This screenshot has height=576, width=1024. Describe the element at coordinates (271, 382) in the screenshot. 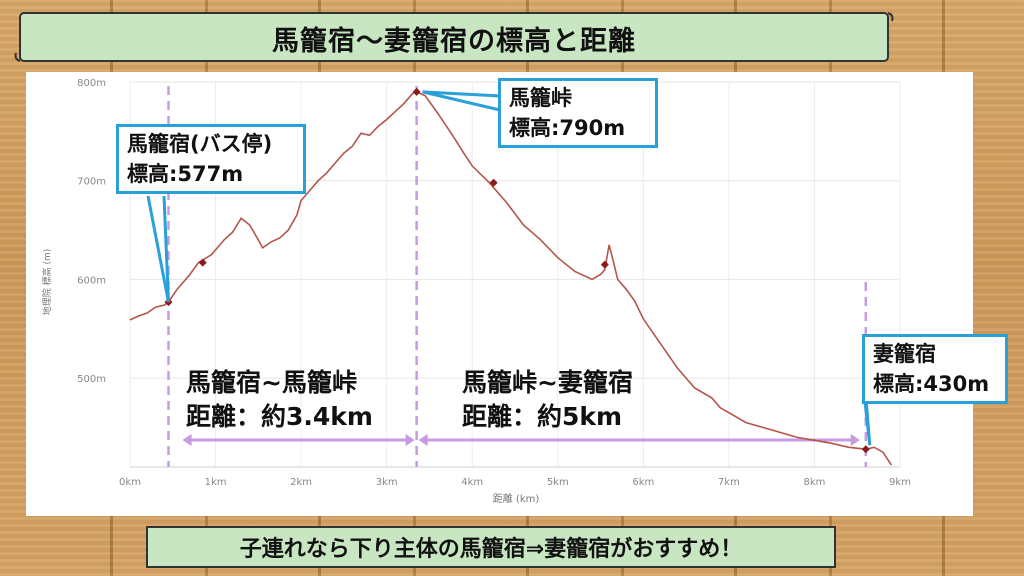

I see `section-1-route: 馬籠宿~馬籠峠` at that location.